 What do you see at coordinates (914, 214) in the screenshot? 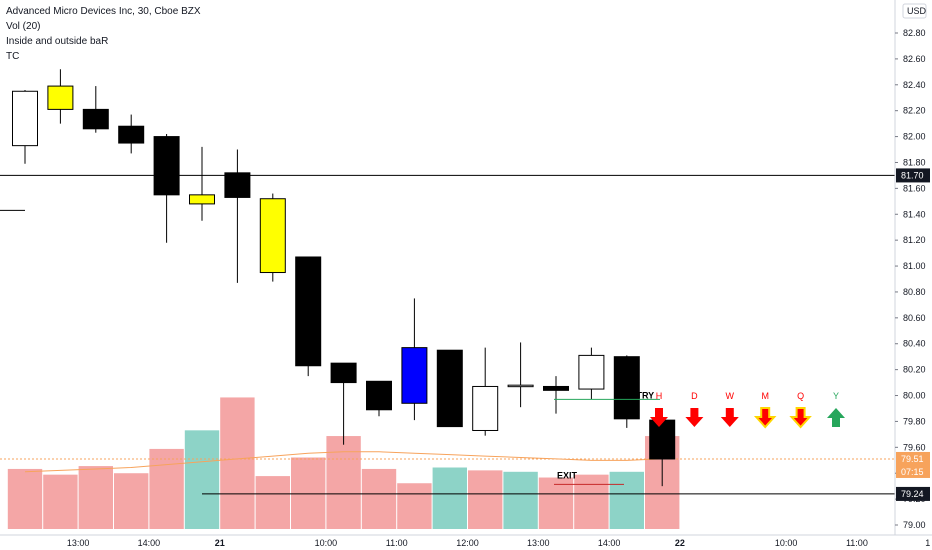
I see `price-tick-label: 81.40` at bounding box center [914, 214].